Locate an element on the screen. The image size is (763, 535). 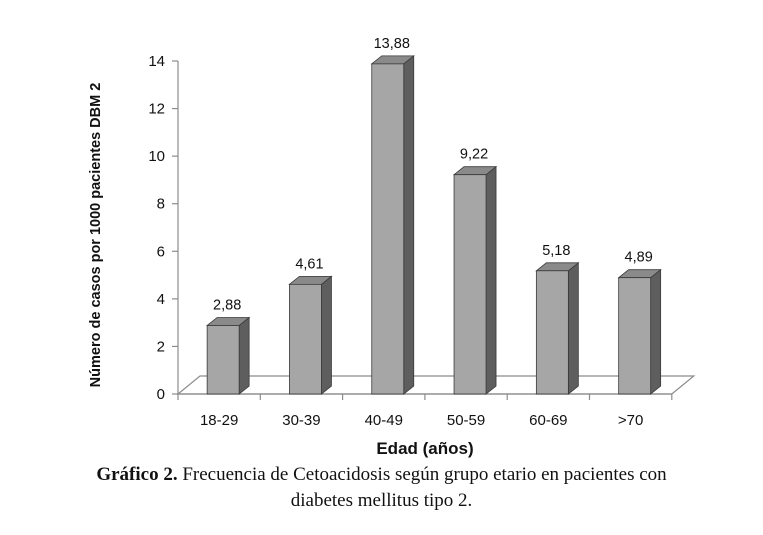
floor-plane is located at coordinates (436, 385).